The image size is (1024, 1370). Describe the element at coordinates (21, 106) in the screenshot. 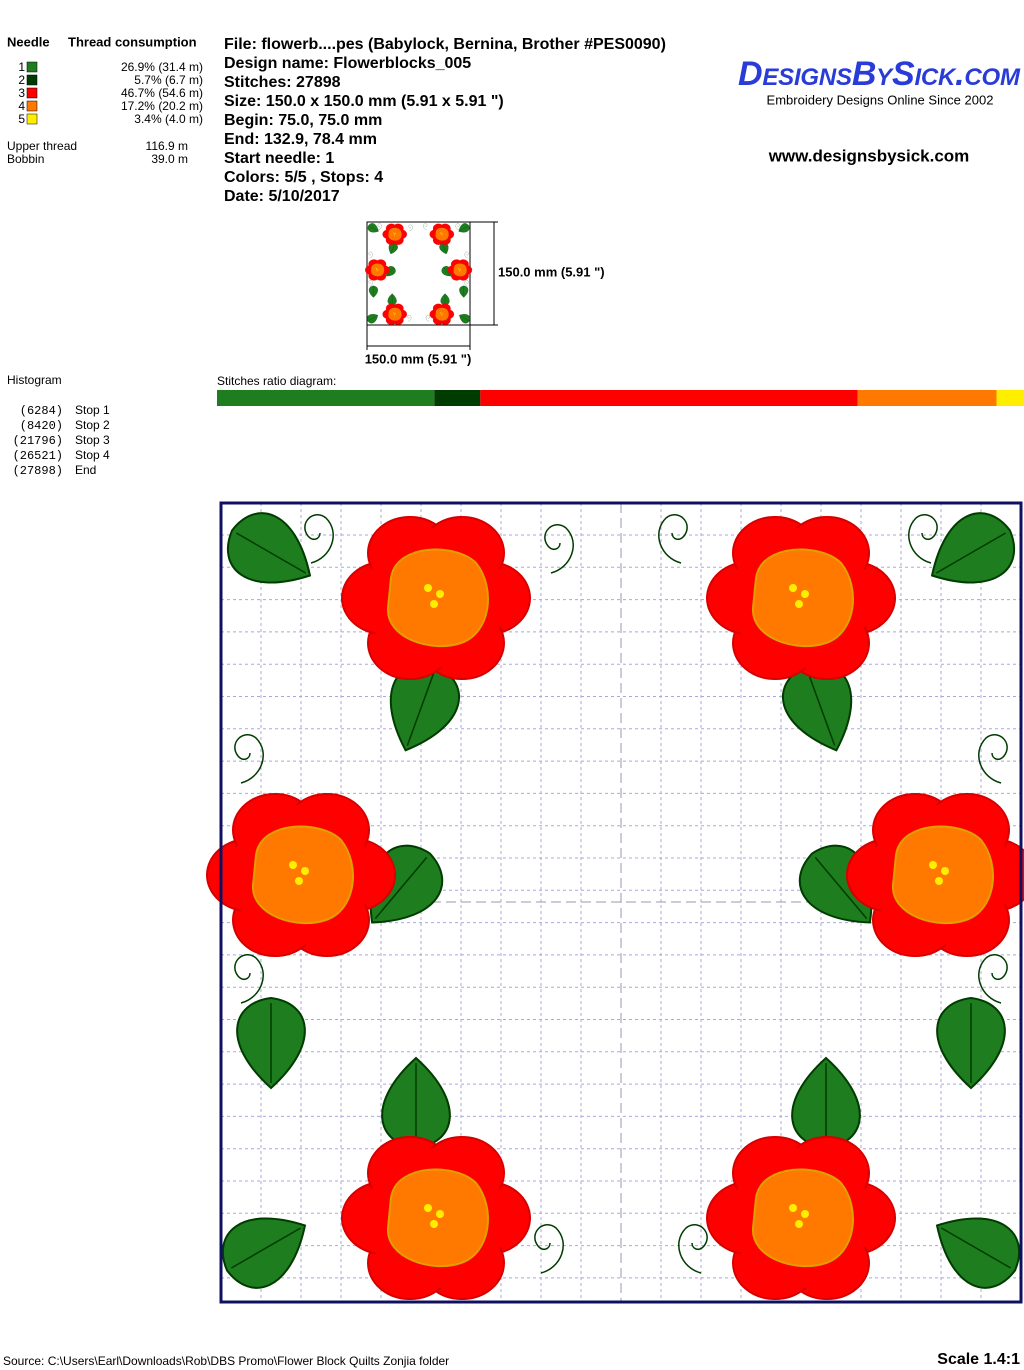

I see `needle-number: 4` at that location.